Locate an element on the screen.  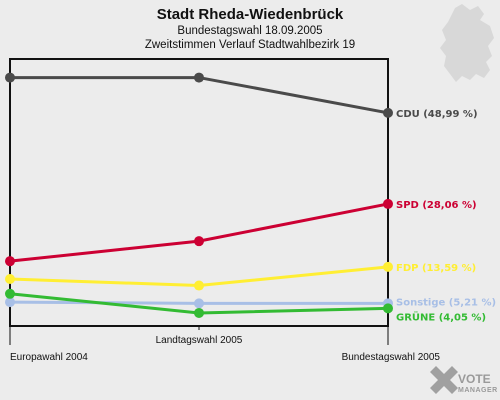
chart-subtitle-2: Zweitstimmen Verlauf Stadtwahlbezirk 19 is located at coordinates (250, 45).